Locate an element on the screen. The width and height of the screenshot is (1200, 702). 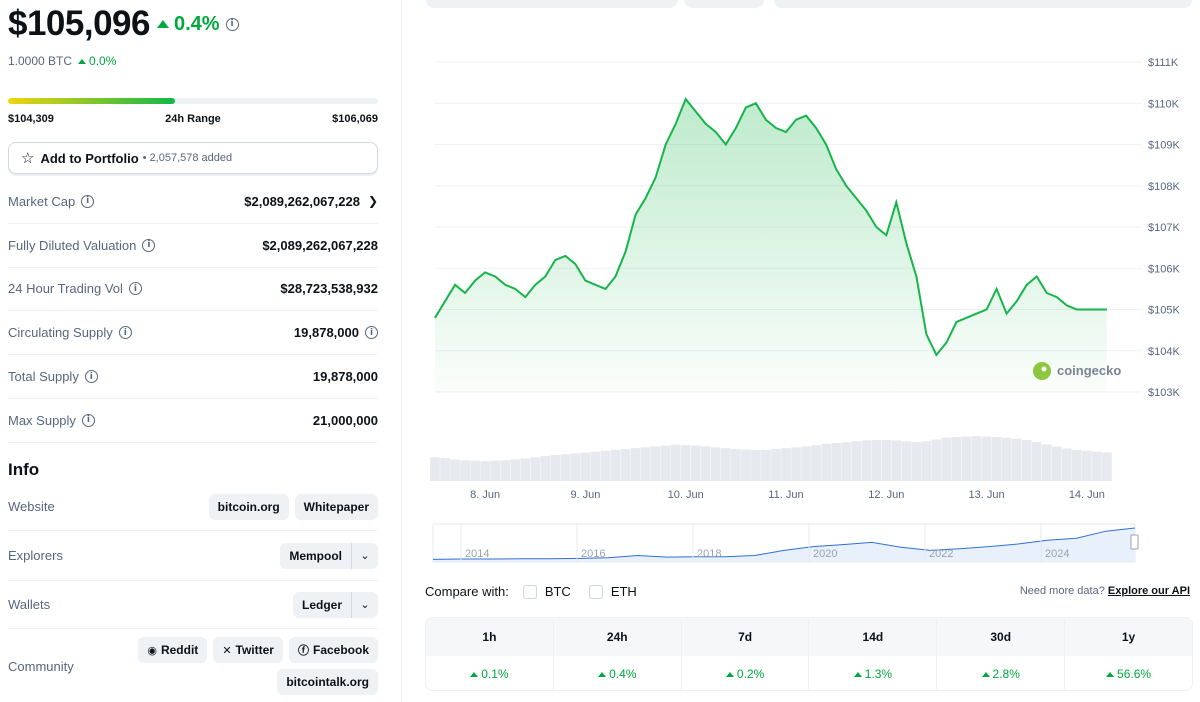
y-tick-label: $105K is located at coordinates (1164, 311).